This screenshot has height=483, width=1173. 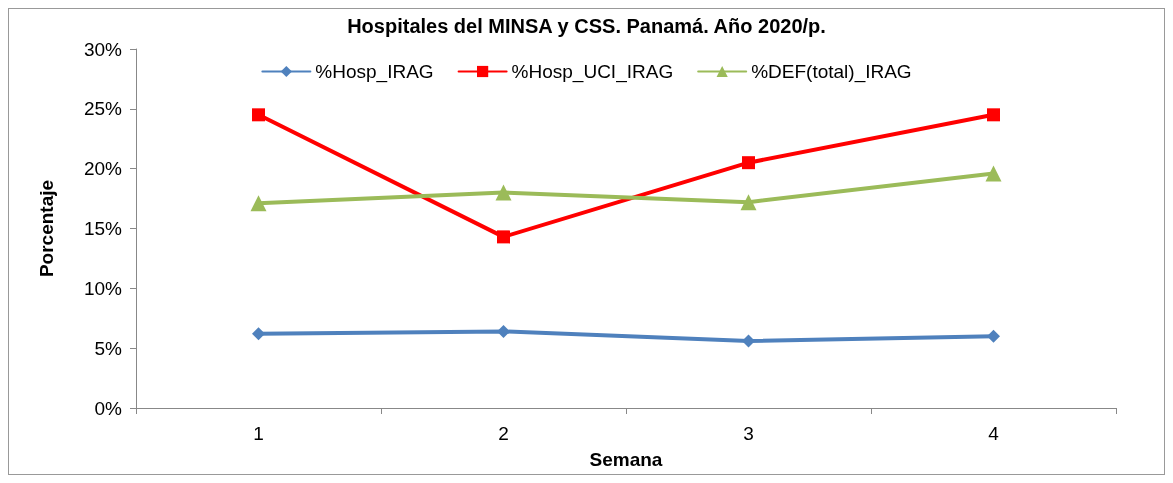 What do you see at coordinates (108, 348) in the screenshot?
I see `y-tick-label: 5%` at bounding box center [108, 348].